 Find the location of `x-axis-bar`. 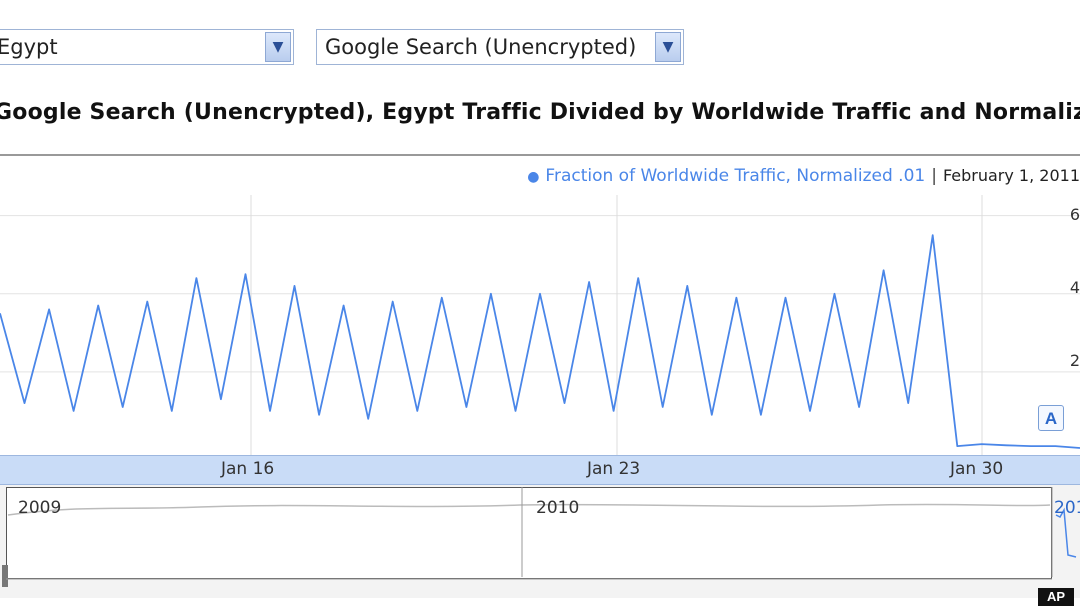

x-axis-bar is located at coordinates (540, 470).